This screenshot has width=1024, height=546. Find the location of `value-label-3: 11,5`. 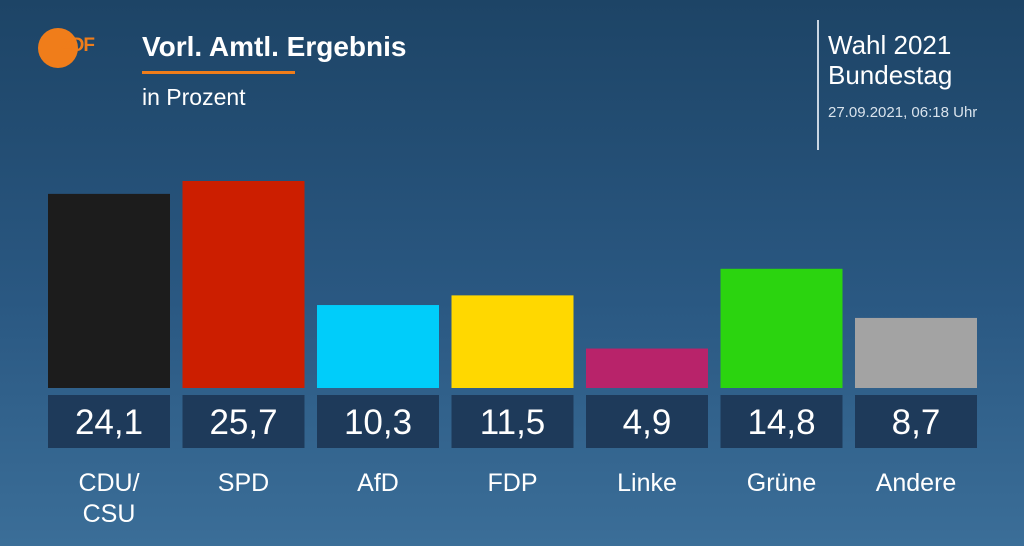

value-label-3: 11,5 is located at coordinates (513, 422).